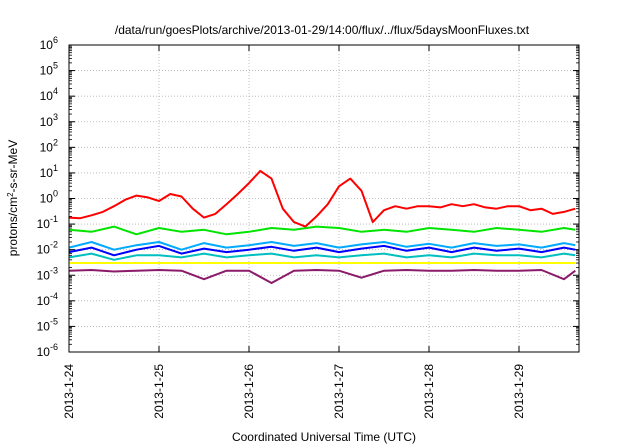 The width and height of the screenshot is (640, 448). Describe the element at coordinates (13, 226) in the screenshot. I see `y-axis-label-pre: protons/cm` at that location.